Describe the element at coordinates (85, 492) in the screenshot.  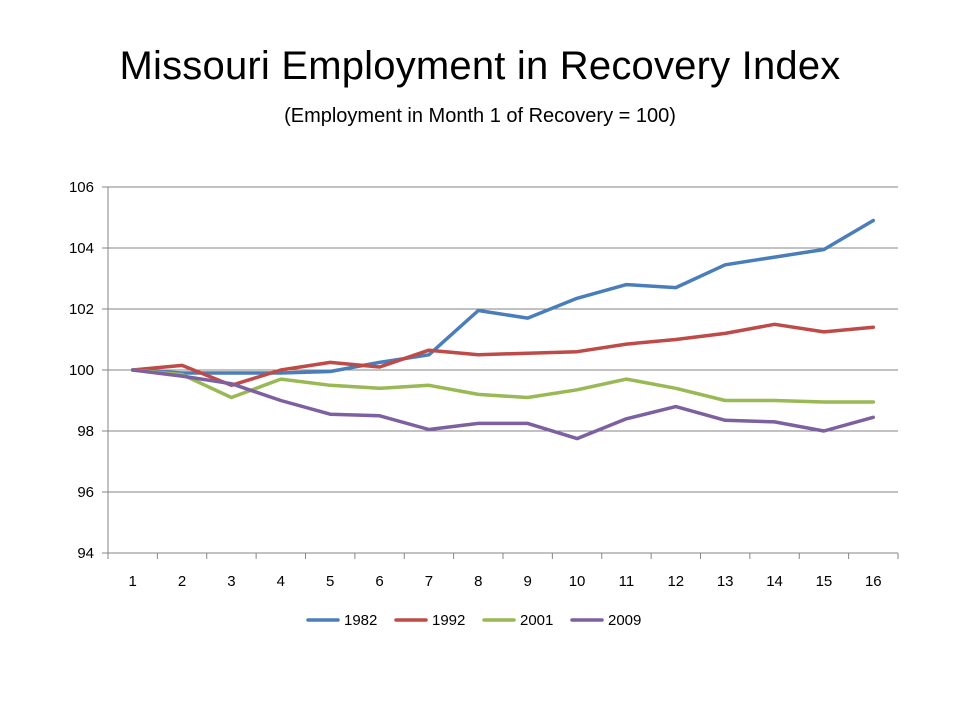
I see `y-tick-label: 96` at that location.